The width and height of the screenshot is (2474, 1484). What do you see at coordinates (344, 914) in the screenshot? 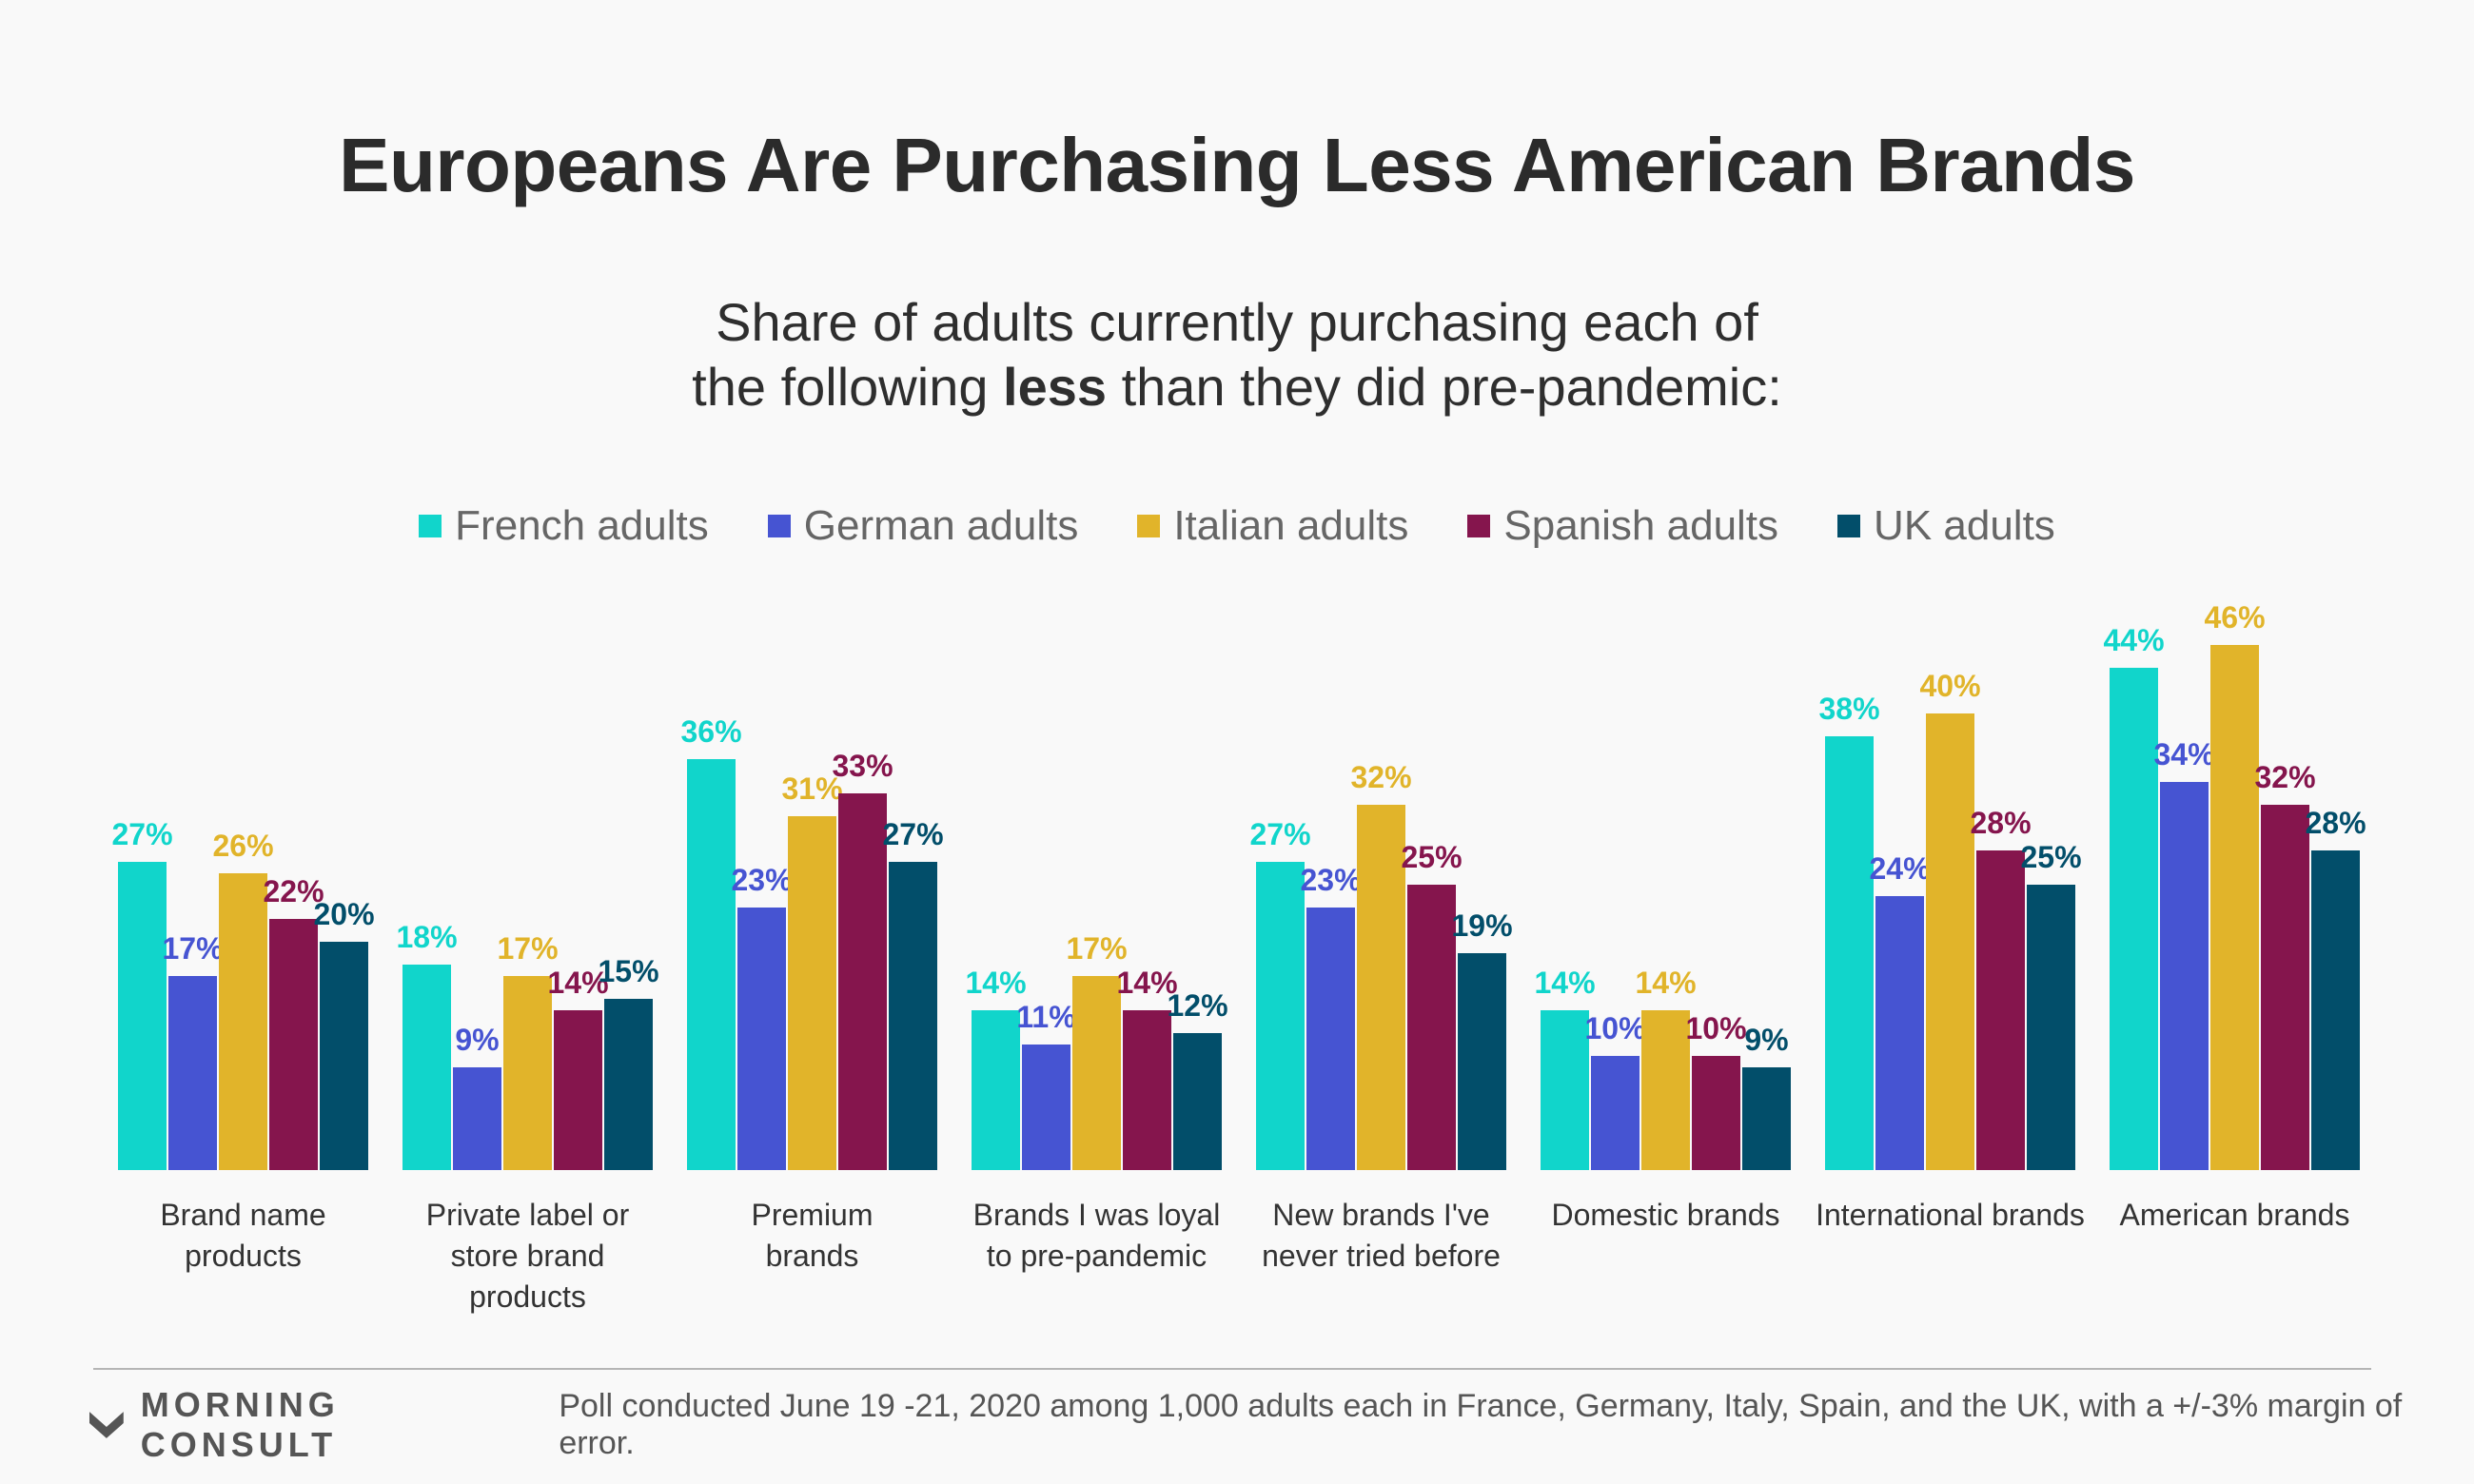
I see `data-label: 20%` at bounding box center [344, 914].